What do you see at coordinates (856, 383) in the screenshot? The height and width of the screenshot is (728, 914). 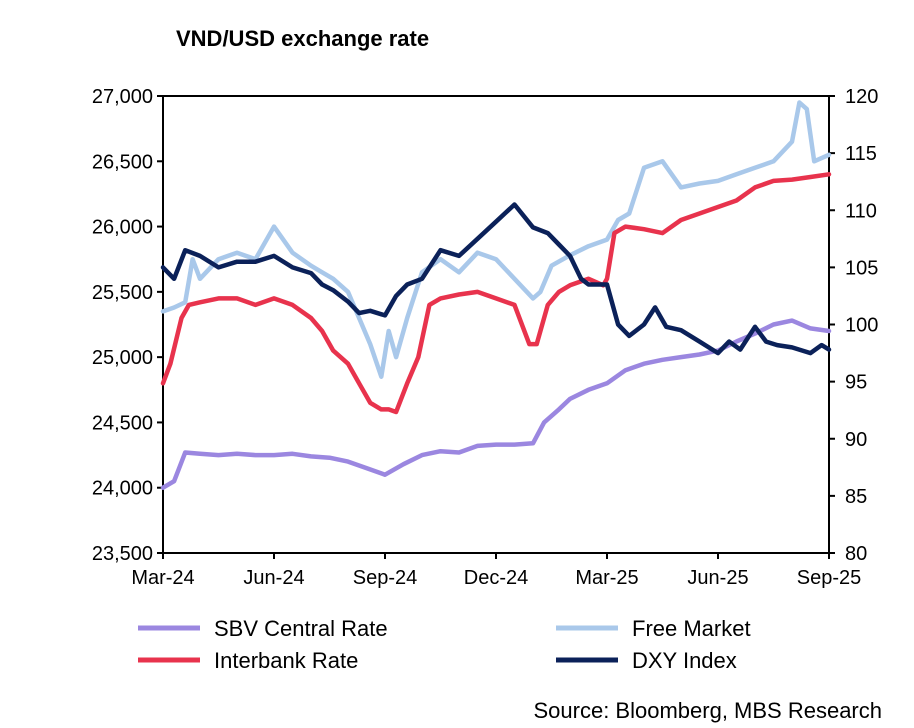 I see `right-y-tick-label: 95` at bounding box center [856, 383].